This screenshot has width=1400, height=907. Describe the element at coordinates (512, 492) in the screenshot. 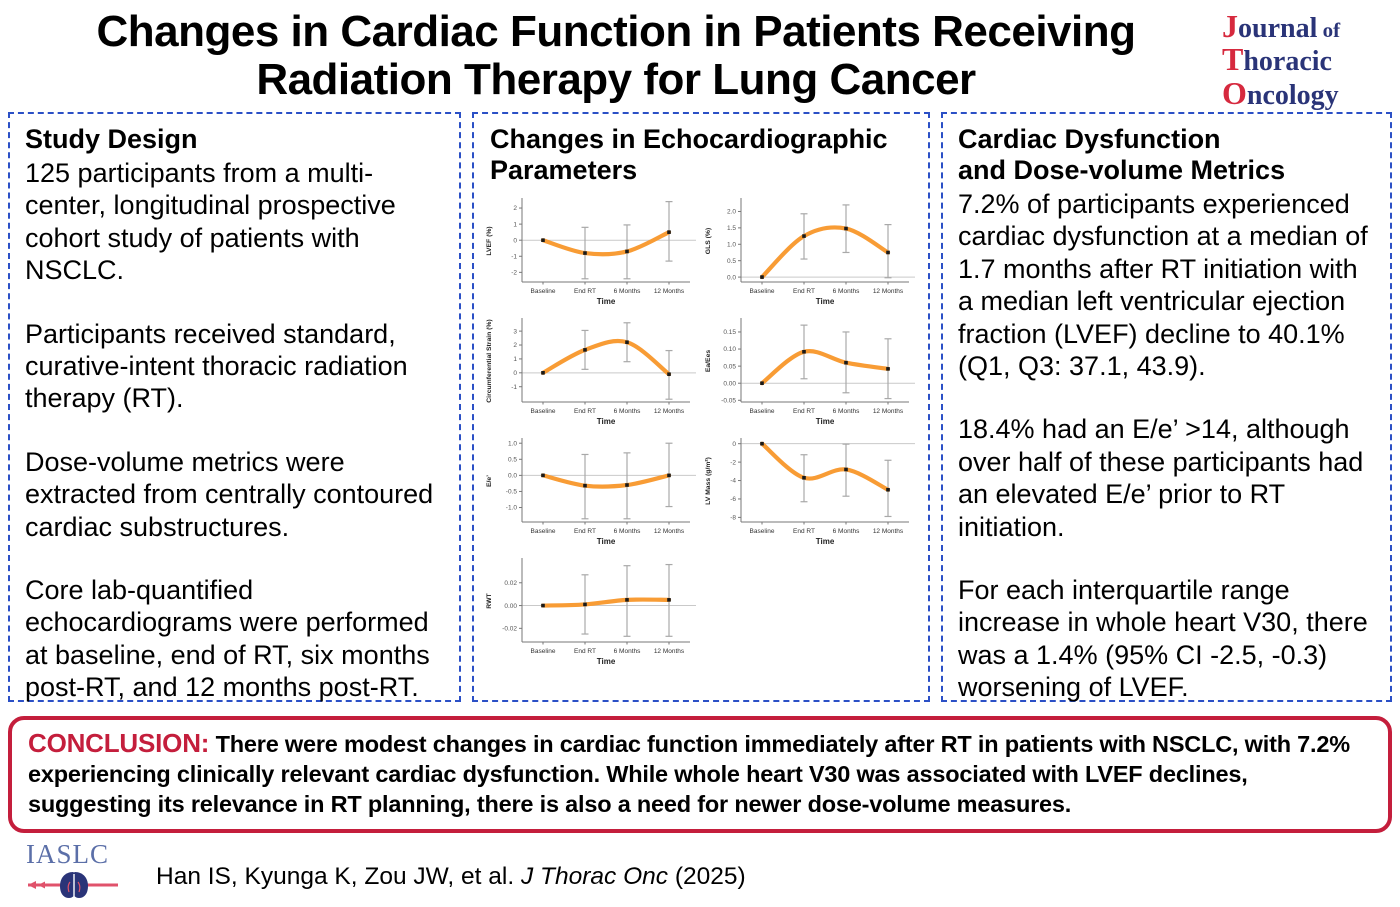

I see `svg-text: -0.5` at that location.